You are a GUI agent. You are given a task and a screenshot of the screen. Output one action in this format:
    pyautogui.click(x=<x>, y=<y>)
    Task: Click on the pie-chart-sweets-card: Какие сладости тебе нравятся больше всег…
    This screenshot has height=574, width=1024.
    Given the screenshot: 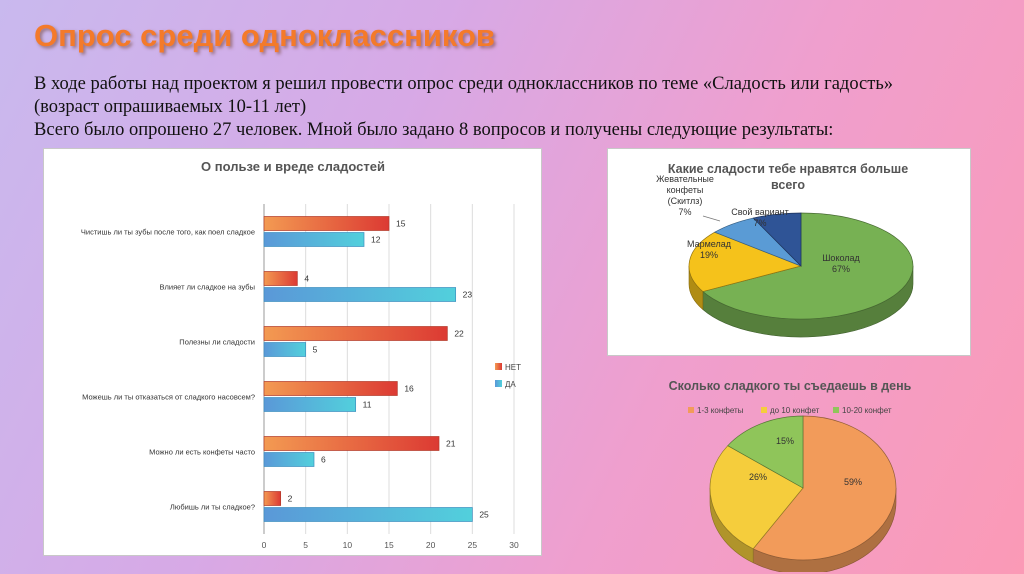 What is the action you would take?
    pyautogui.click(x=789, y=252)
    